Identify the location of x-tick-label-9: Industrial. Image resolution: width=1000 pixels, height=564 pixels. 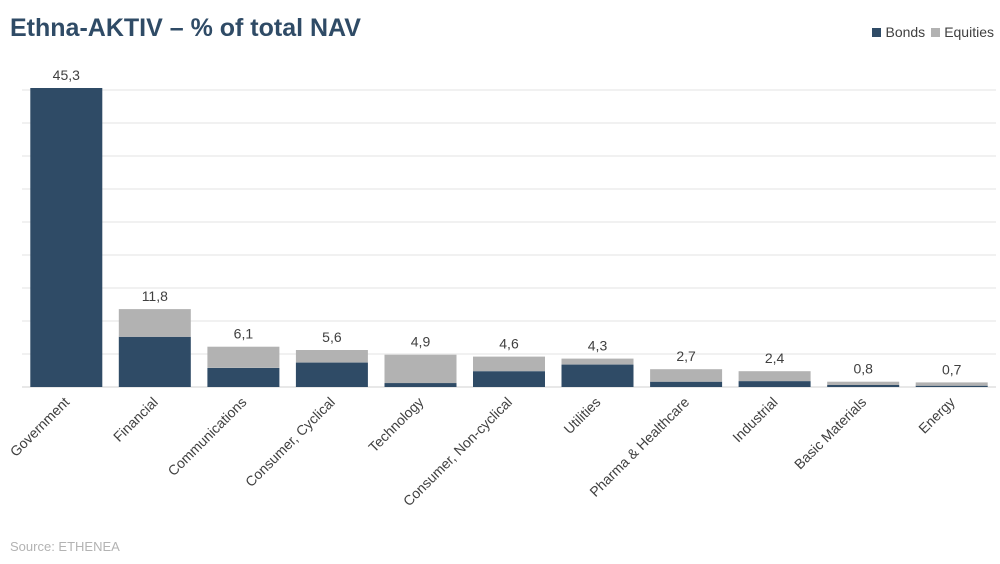
(754, 419).